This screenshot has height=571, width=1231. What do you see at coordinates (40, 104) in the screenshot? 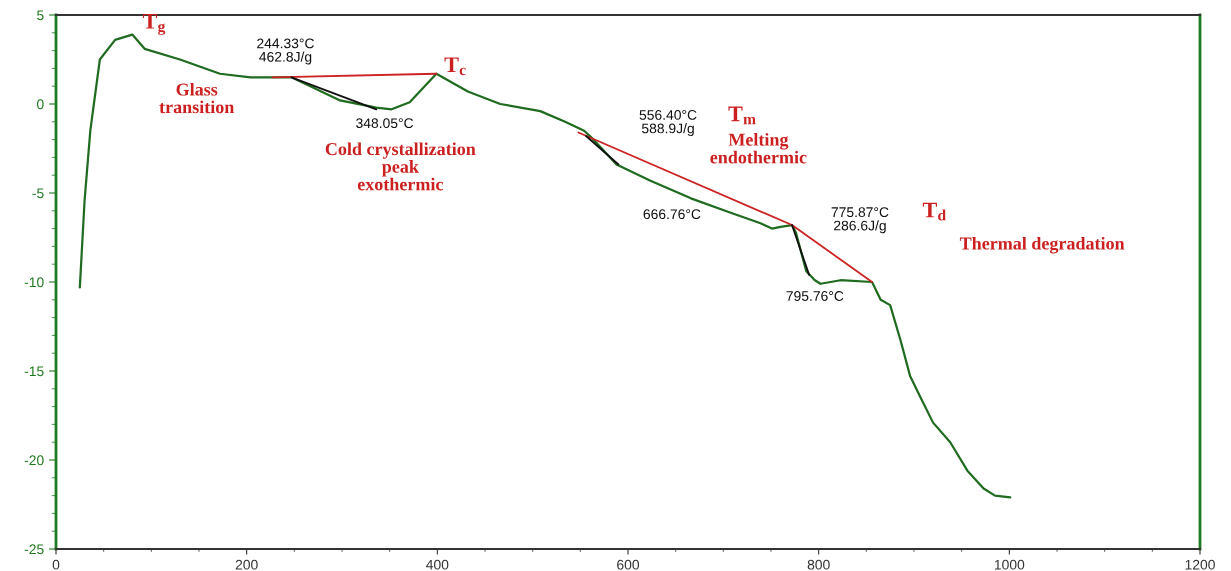
I see `y-tick-label: 0` at bounding box center [40, 104].